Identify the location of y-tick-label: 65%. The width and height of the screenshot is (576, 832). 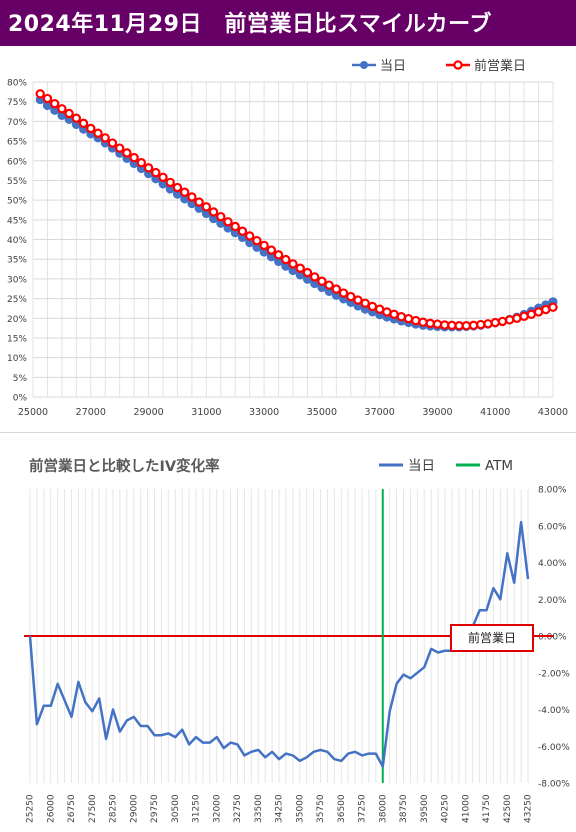
(17, 143).